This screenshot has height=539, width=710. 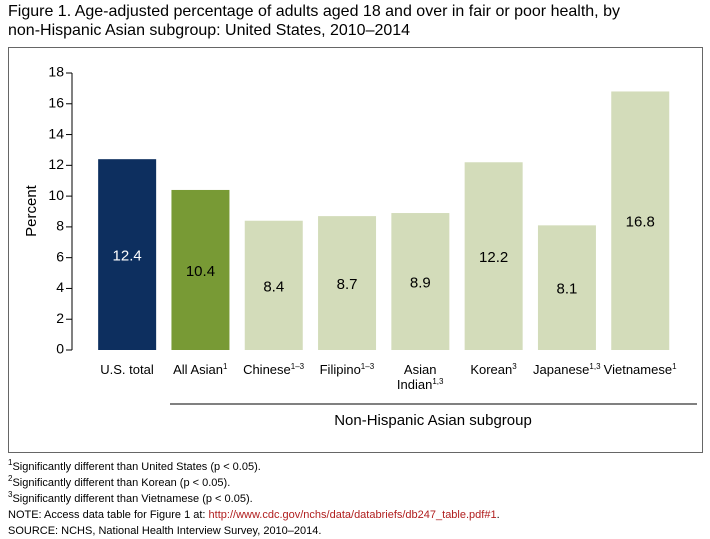 I want to click on value-label: 12.2, so click(x=493, y=257).